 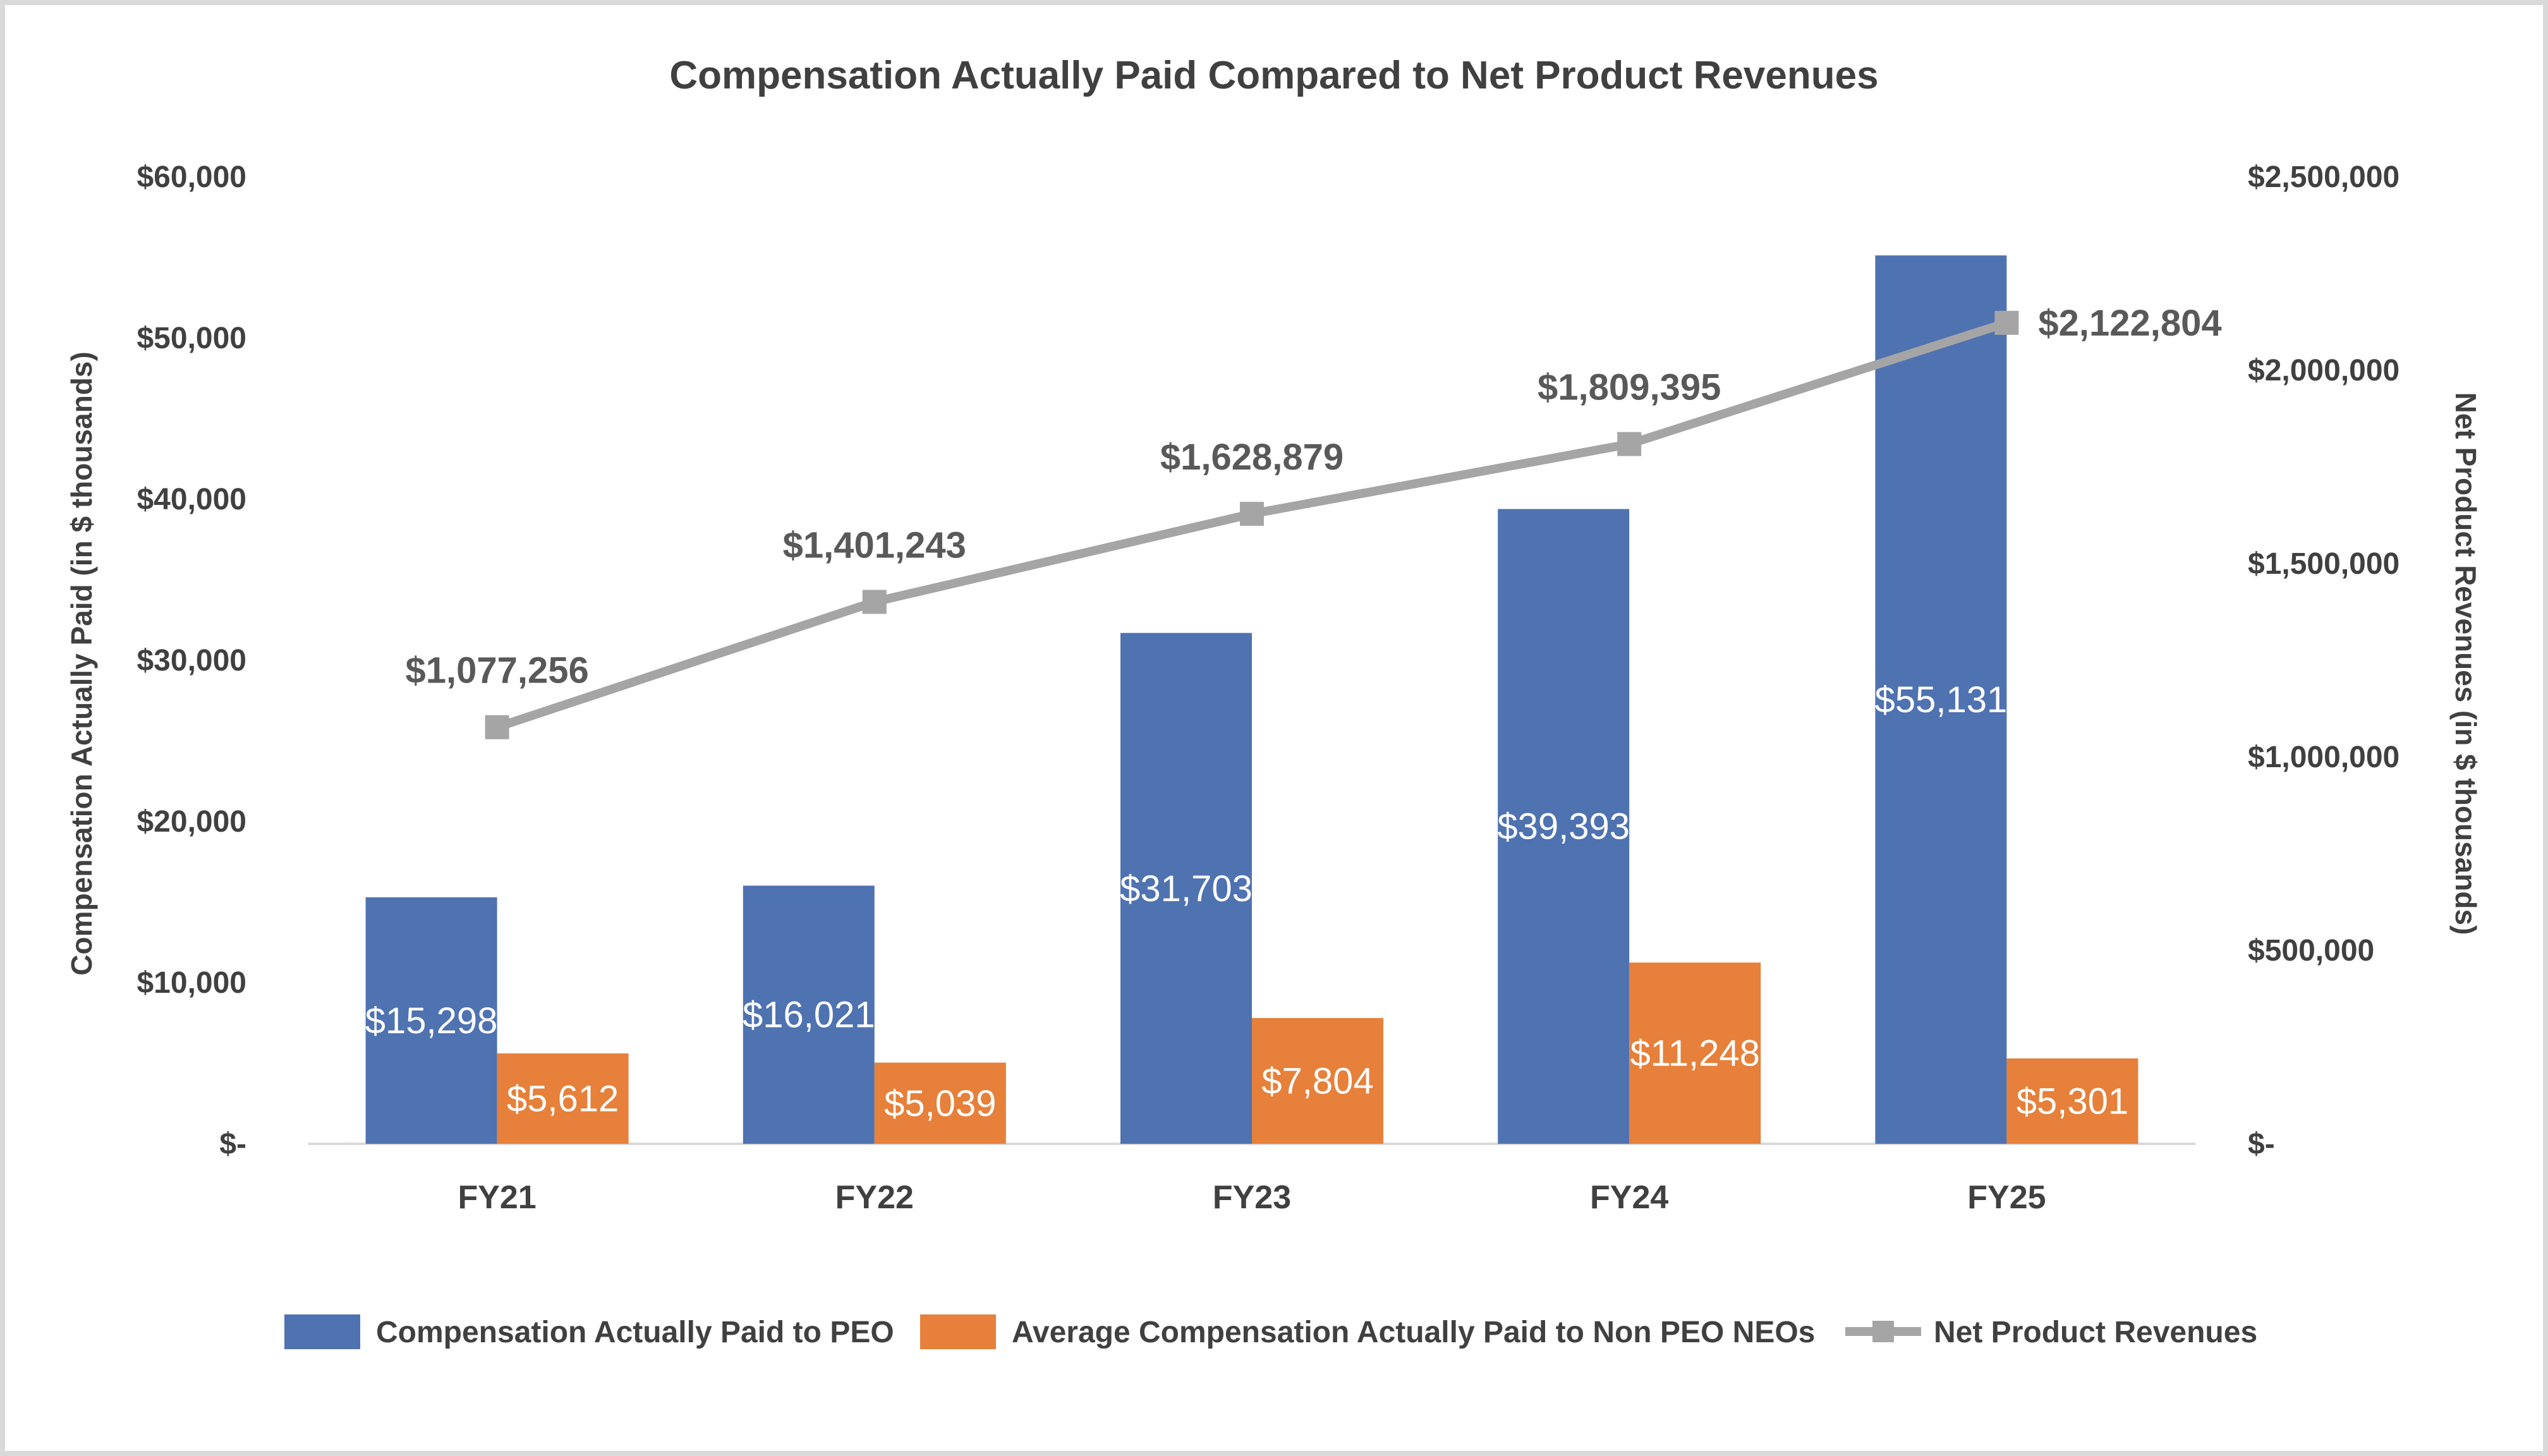 I want to click on left-tick-label: $60,000, so click(x=191, y=177).